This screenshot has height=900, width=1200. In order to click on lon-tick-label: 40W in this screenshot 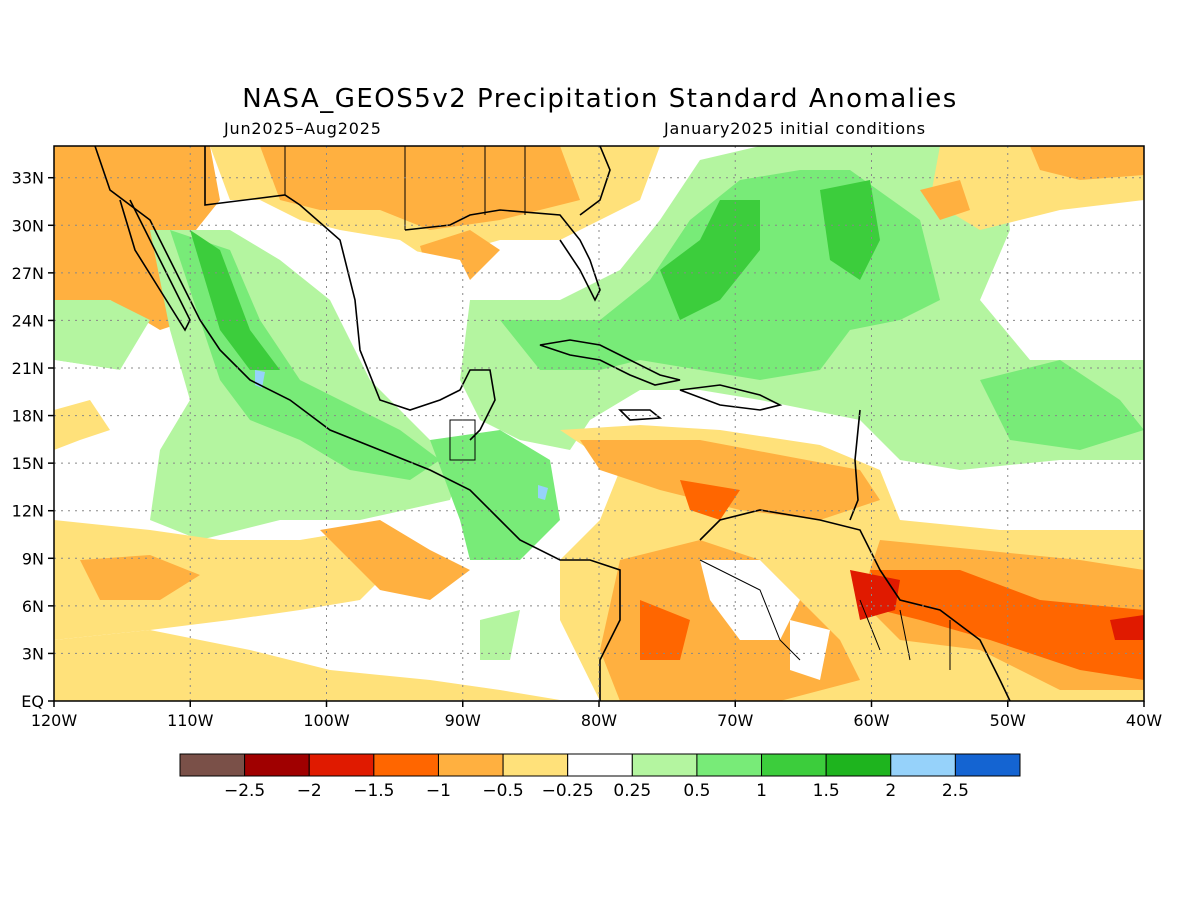, I will do `click(1144, 720)`.